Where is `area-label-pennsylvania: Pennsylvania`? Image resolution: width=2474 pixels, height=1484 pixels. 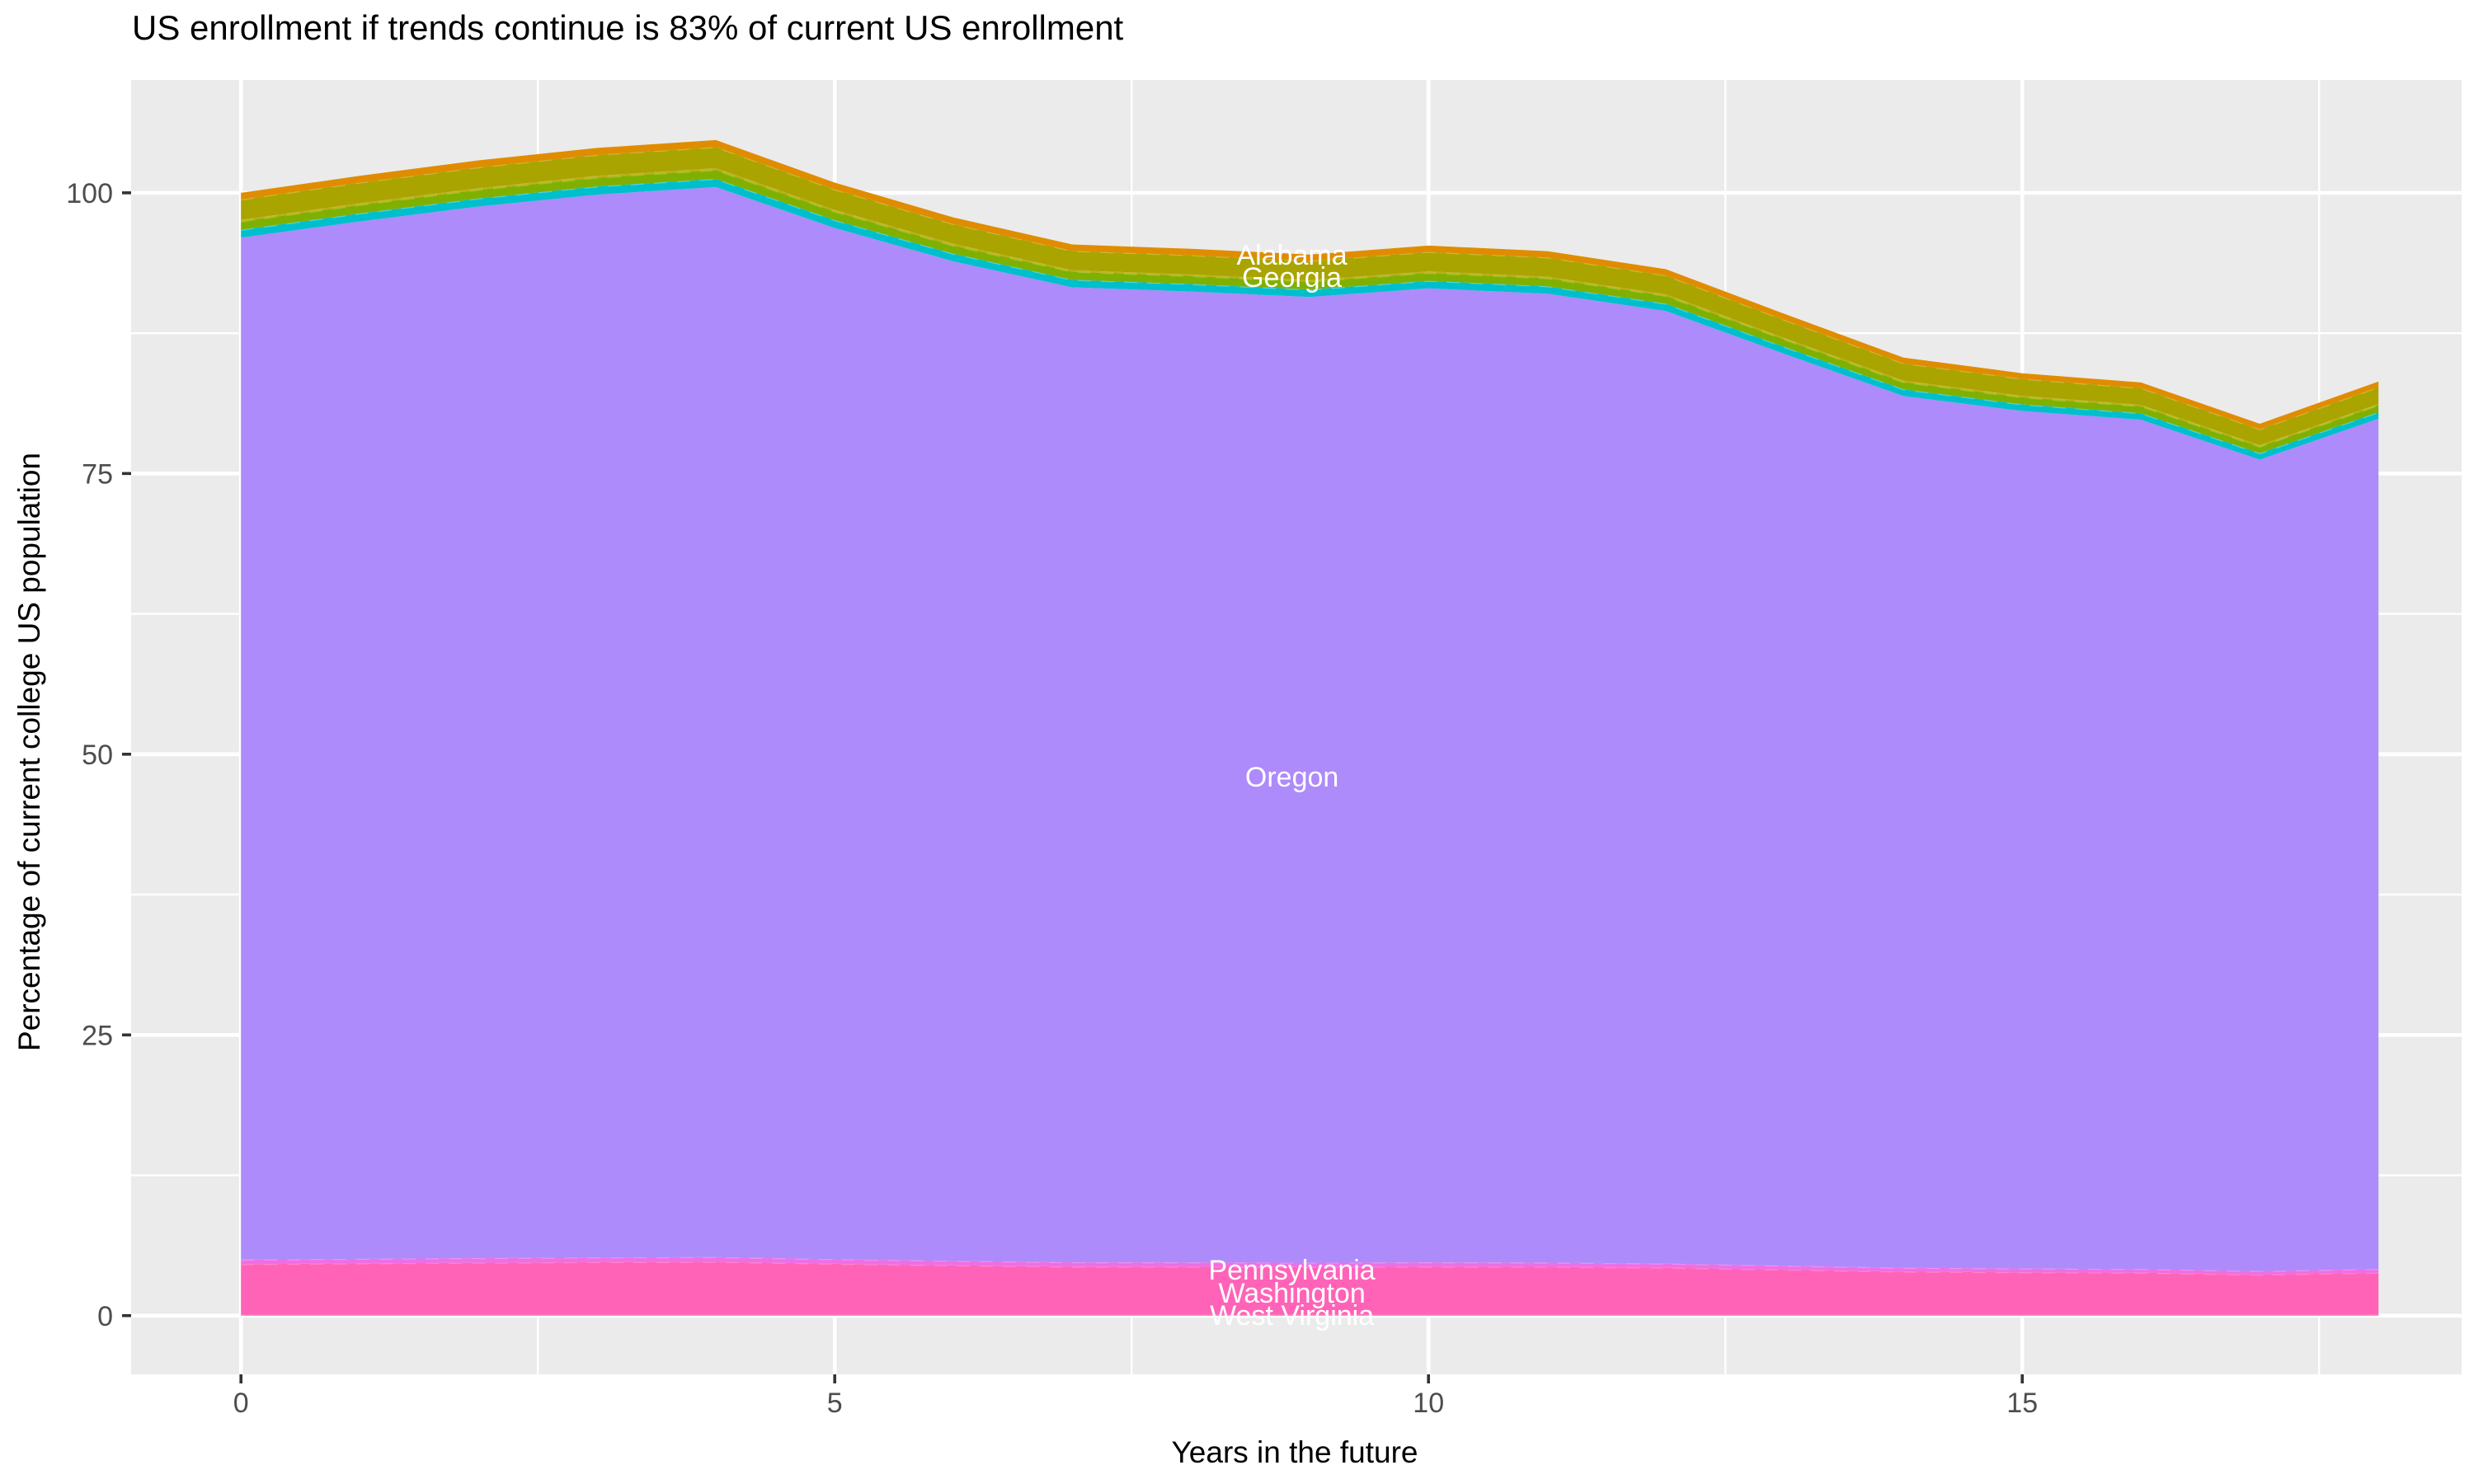 area-label-pennsylvania: Pennsylvania is located at coordinates (1291, 1270).